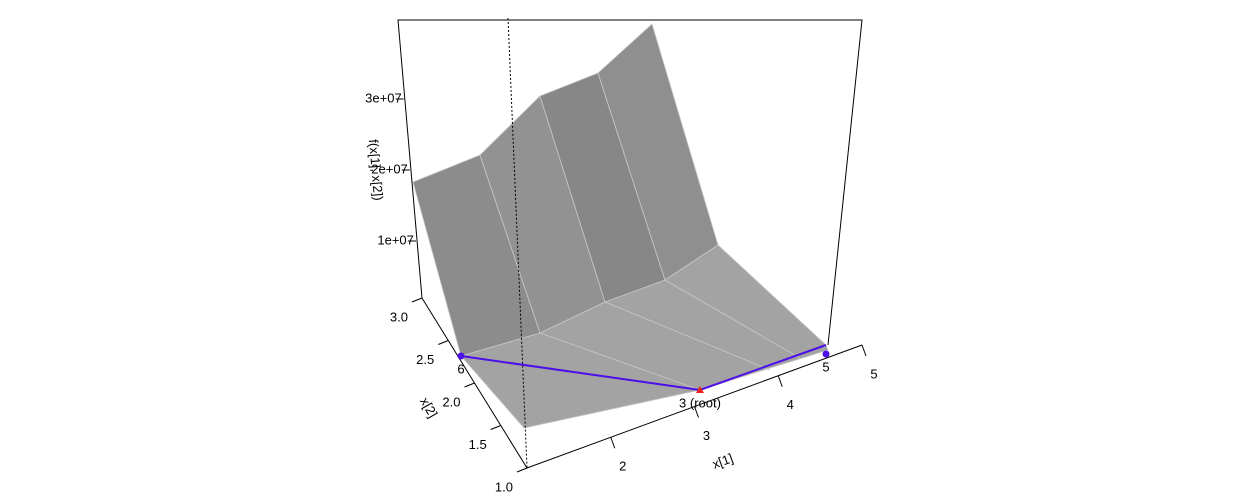 Image resolution: width=1242 pixels, height=500 pixels. What do you see at coordinates (395, 239) in the screenshot?
I see `z-tick-label: 1e+07` at bounding box center [395, 239].